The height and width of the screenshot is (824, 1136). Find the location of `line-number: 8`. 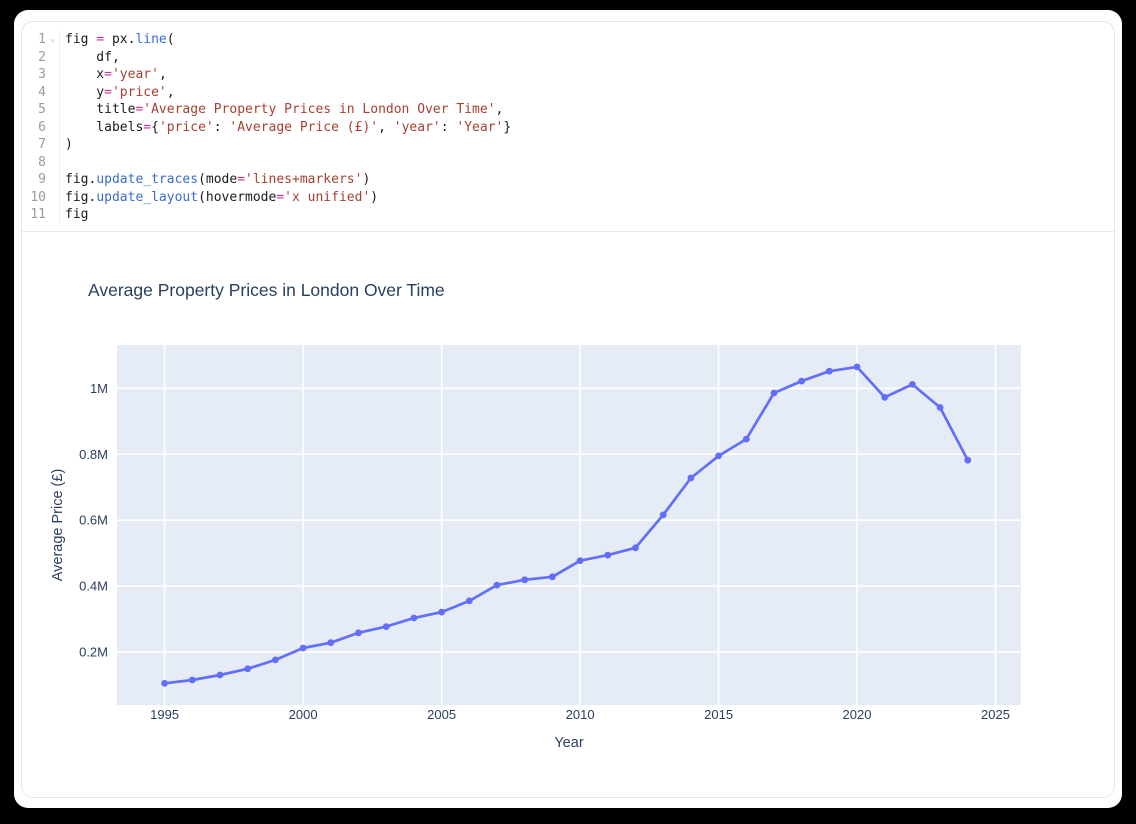

line-number: 8 is located at coordinates (42, 162).